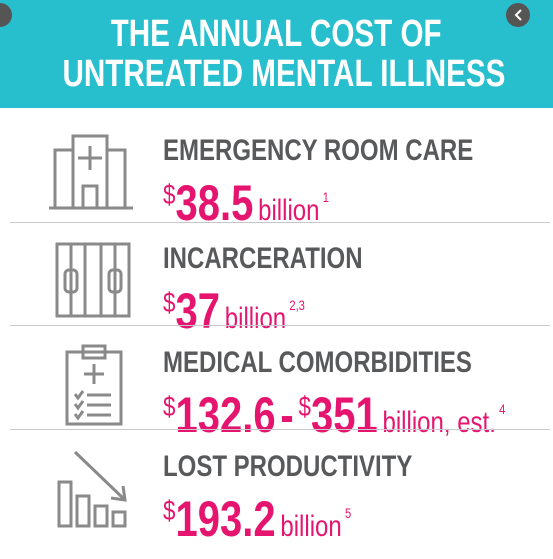 This screenshot has width=553, height=559. What do you see at coordinates (502, 409) in the screenshot?
I see `footnote: 4` at bounding box center [502, 409].